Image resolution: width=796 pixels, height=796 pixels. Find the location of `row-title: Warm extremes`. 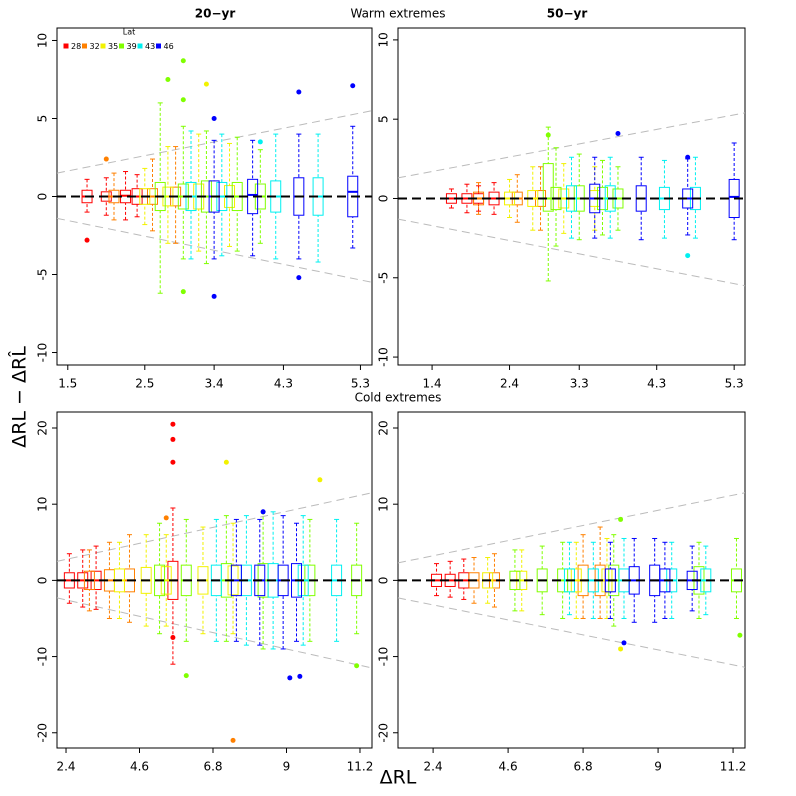

row-title: Warm extremes is located at coordinates (397, 14).